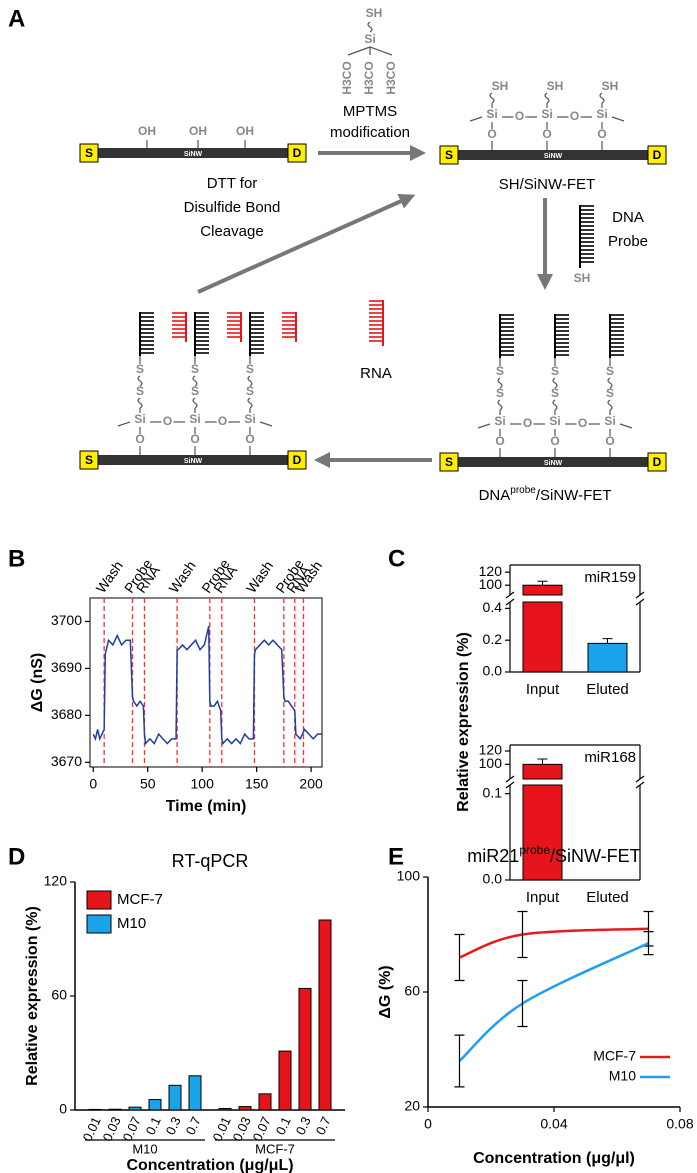  What do you see at coordinates (385, 991) in the screenshot?
I see `y-axis-label: ΔG (%)` at bounding box center [385, 991].